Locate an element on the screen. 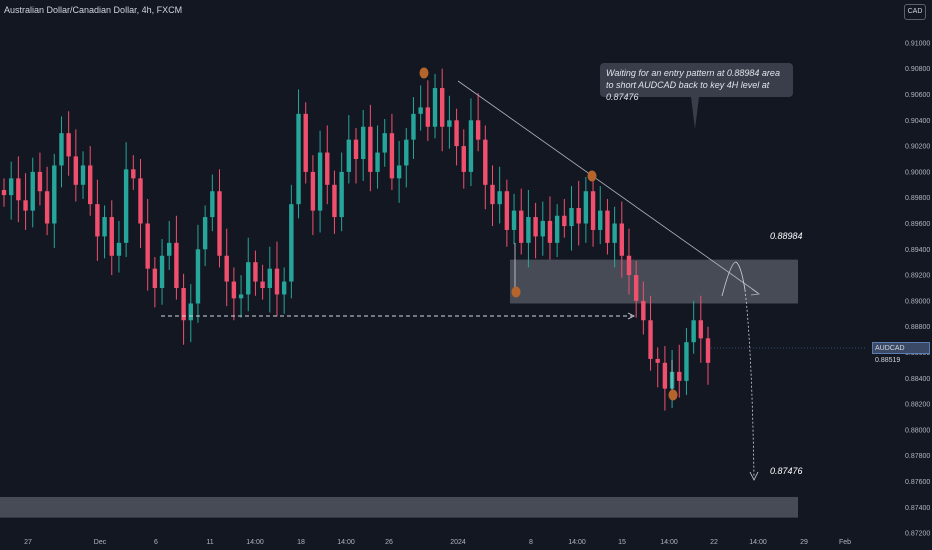 This screenshot has height=550, width=932. x-tick-label: Feb is located at coordinates (845, 542).